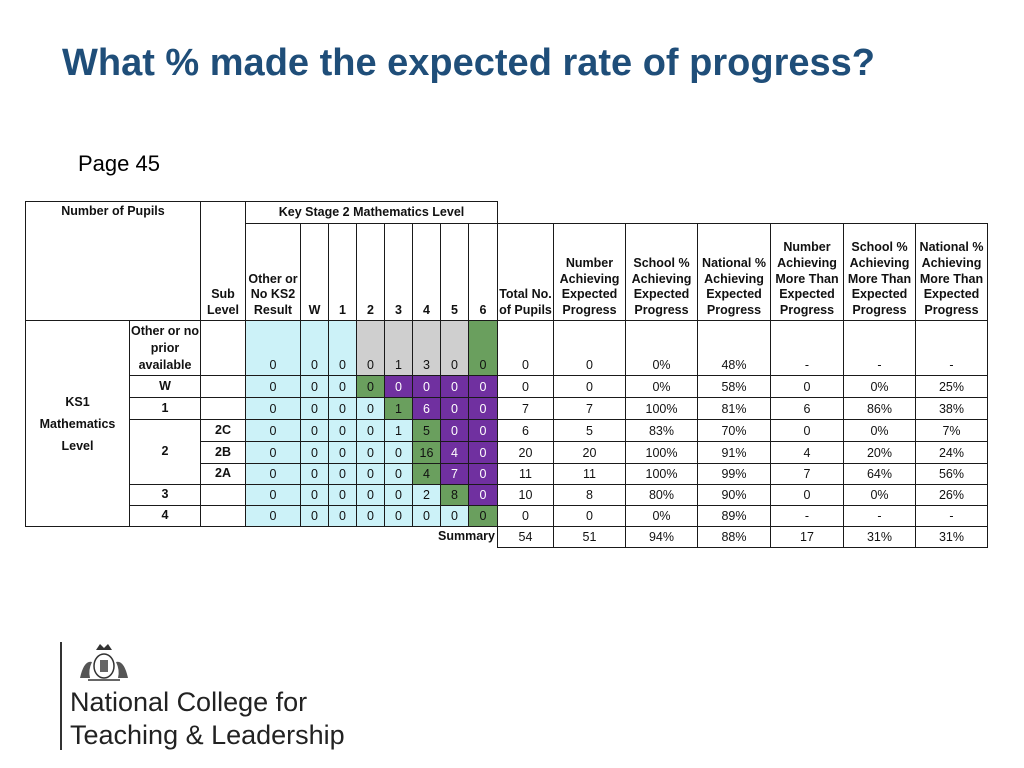  Describe the element at coordinates (525, 408) in the screenshot. I see `result-cell: 7` at that location.